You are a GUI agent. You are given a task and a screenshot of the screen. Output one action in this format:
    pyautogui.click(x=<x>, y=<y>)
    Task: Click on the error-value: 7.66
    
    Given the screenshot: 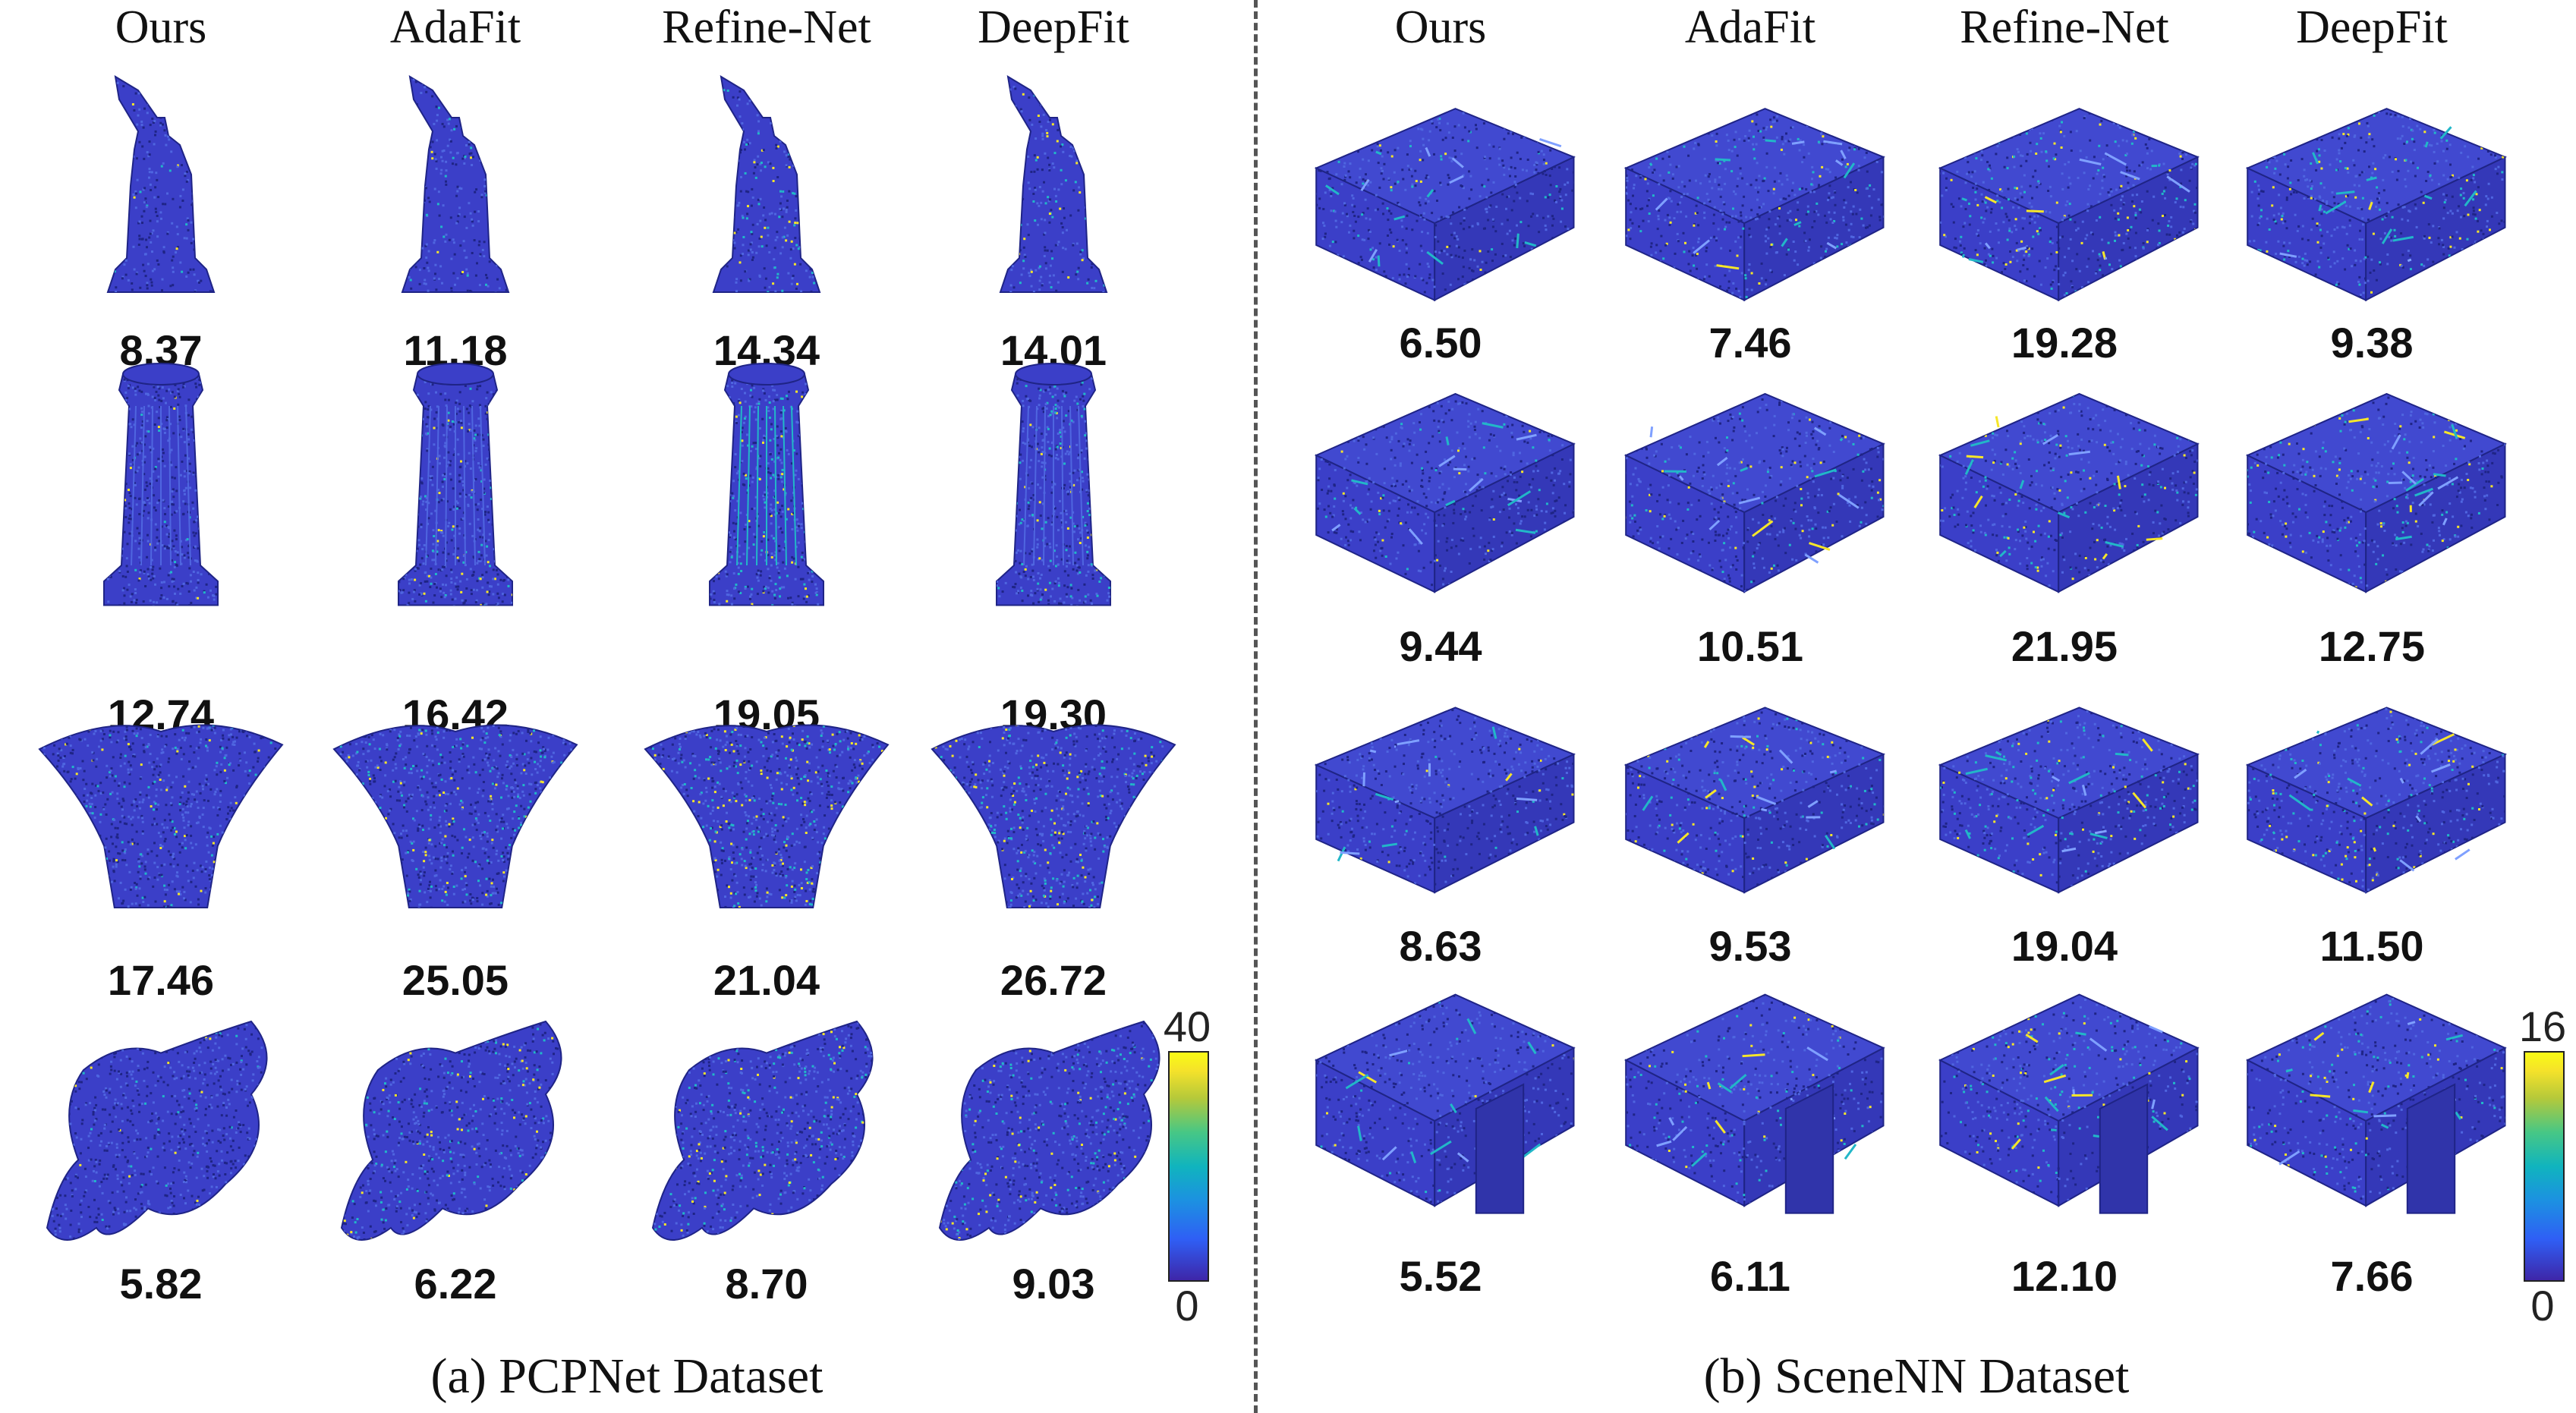 What is the action you would take?
    pyautogui.click(x=2372, y=1276)
    